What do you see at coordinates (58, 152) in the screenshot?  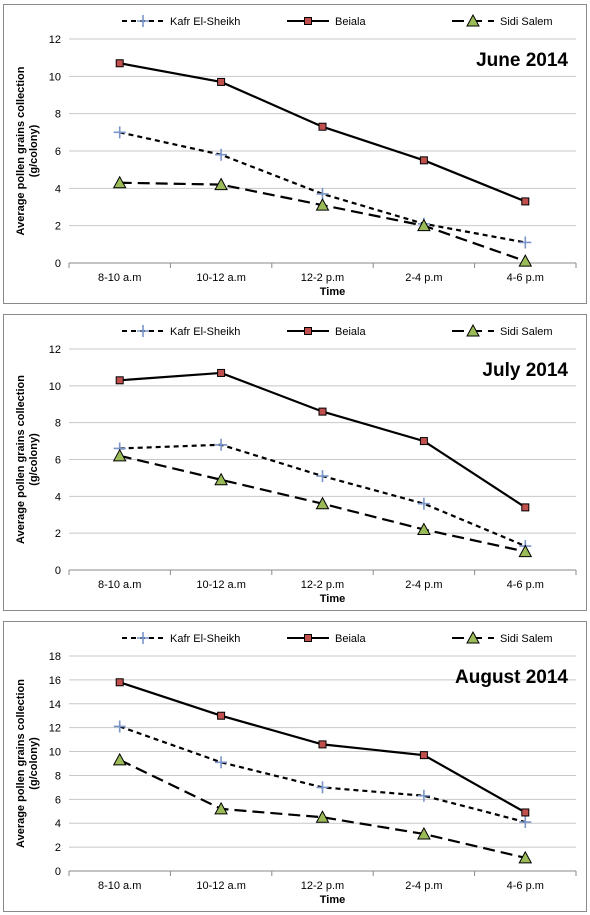 I see `y-tick-label: 6` at bounding box center [58, 152].